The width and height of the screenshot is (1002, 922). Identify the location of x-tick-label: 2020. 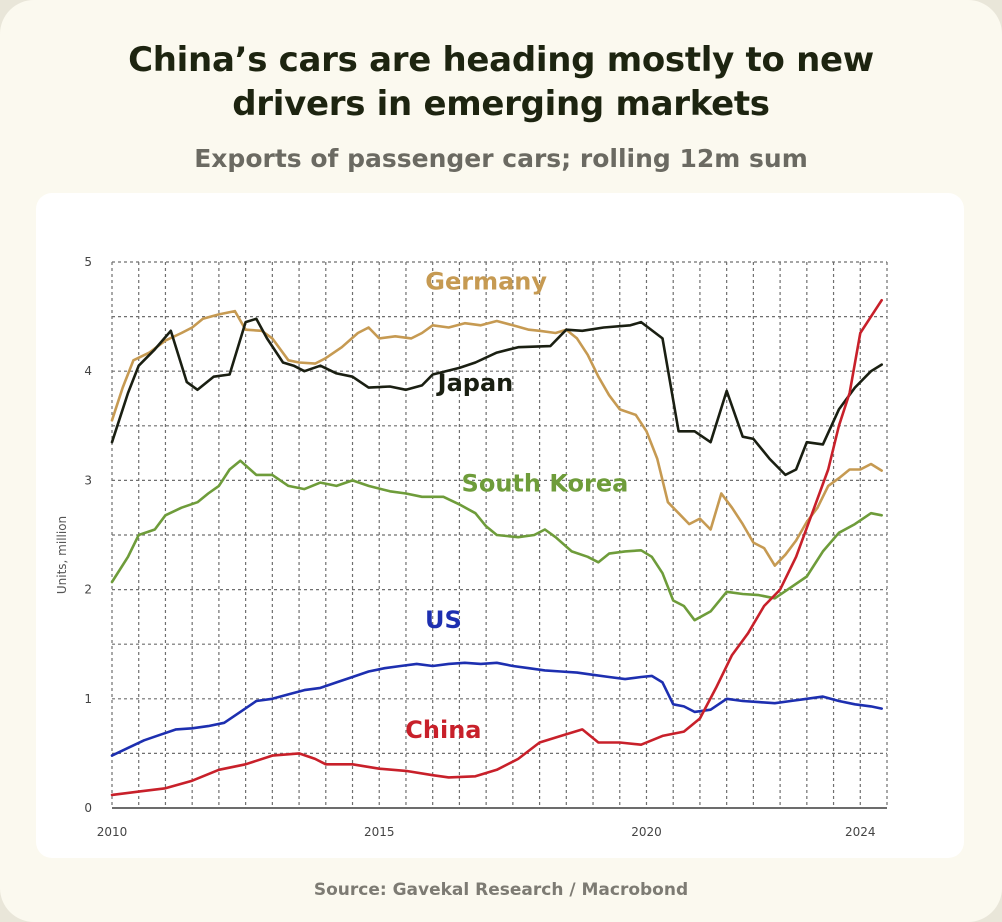
(646, 832).